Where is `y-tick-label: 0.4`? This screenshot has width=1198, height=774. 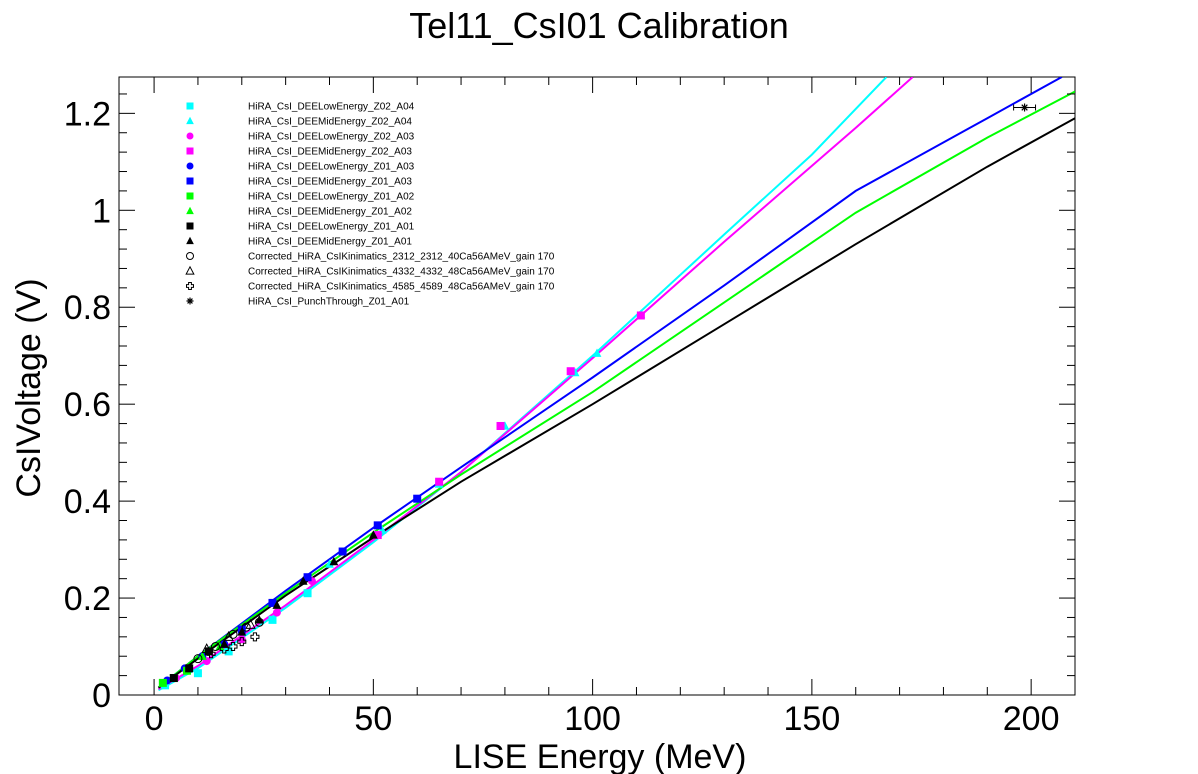
y-tick-label: 0.4 is located at coordinates (87, 502).